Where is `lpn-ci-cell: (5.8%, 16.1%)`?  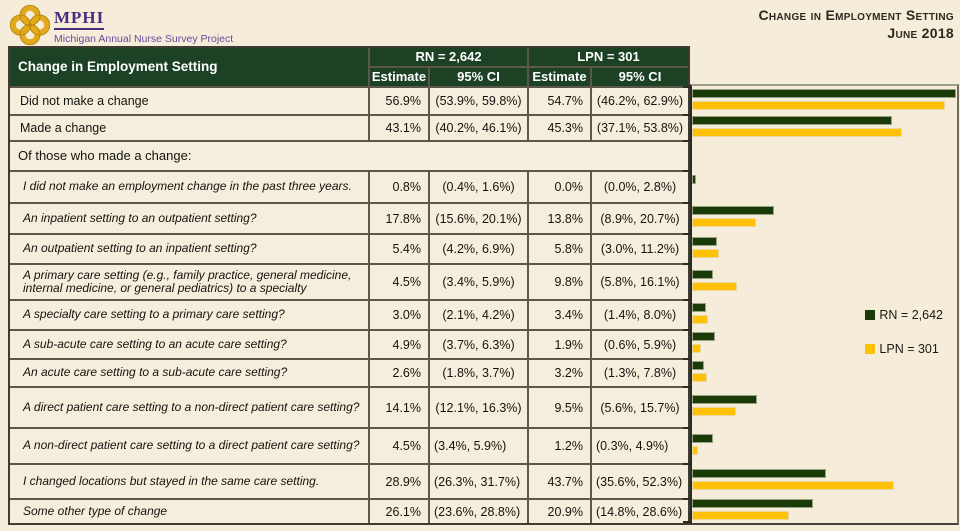 lpn-ci-cell: (5.8%, 16.1%) is located at coordinates (640, 282).